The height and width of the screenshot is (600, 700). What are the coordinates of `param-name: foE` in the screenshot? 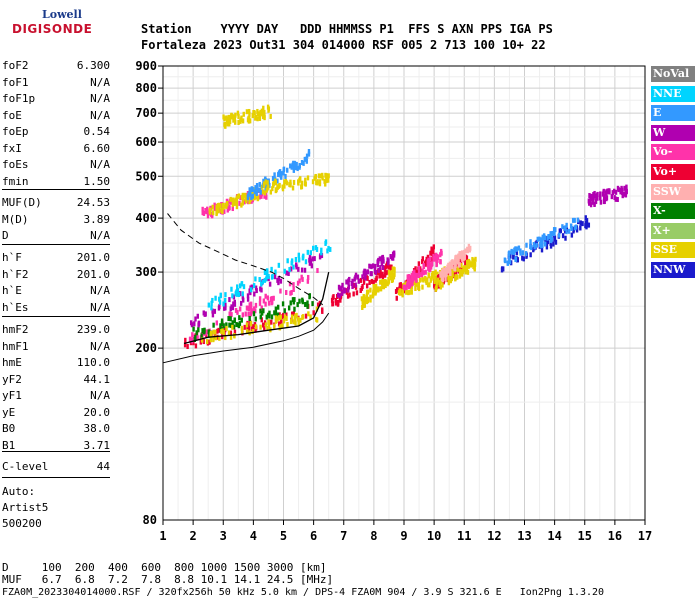 It's located at (12, 115).